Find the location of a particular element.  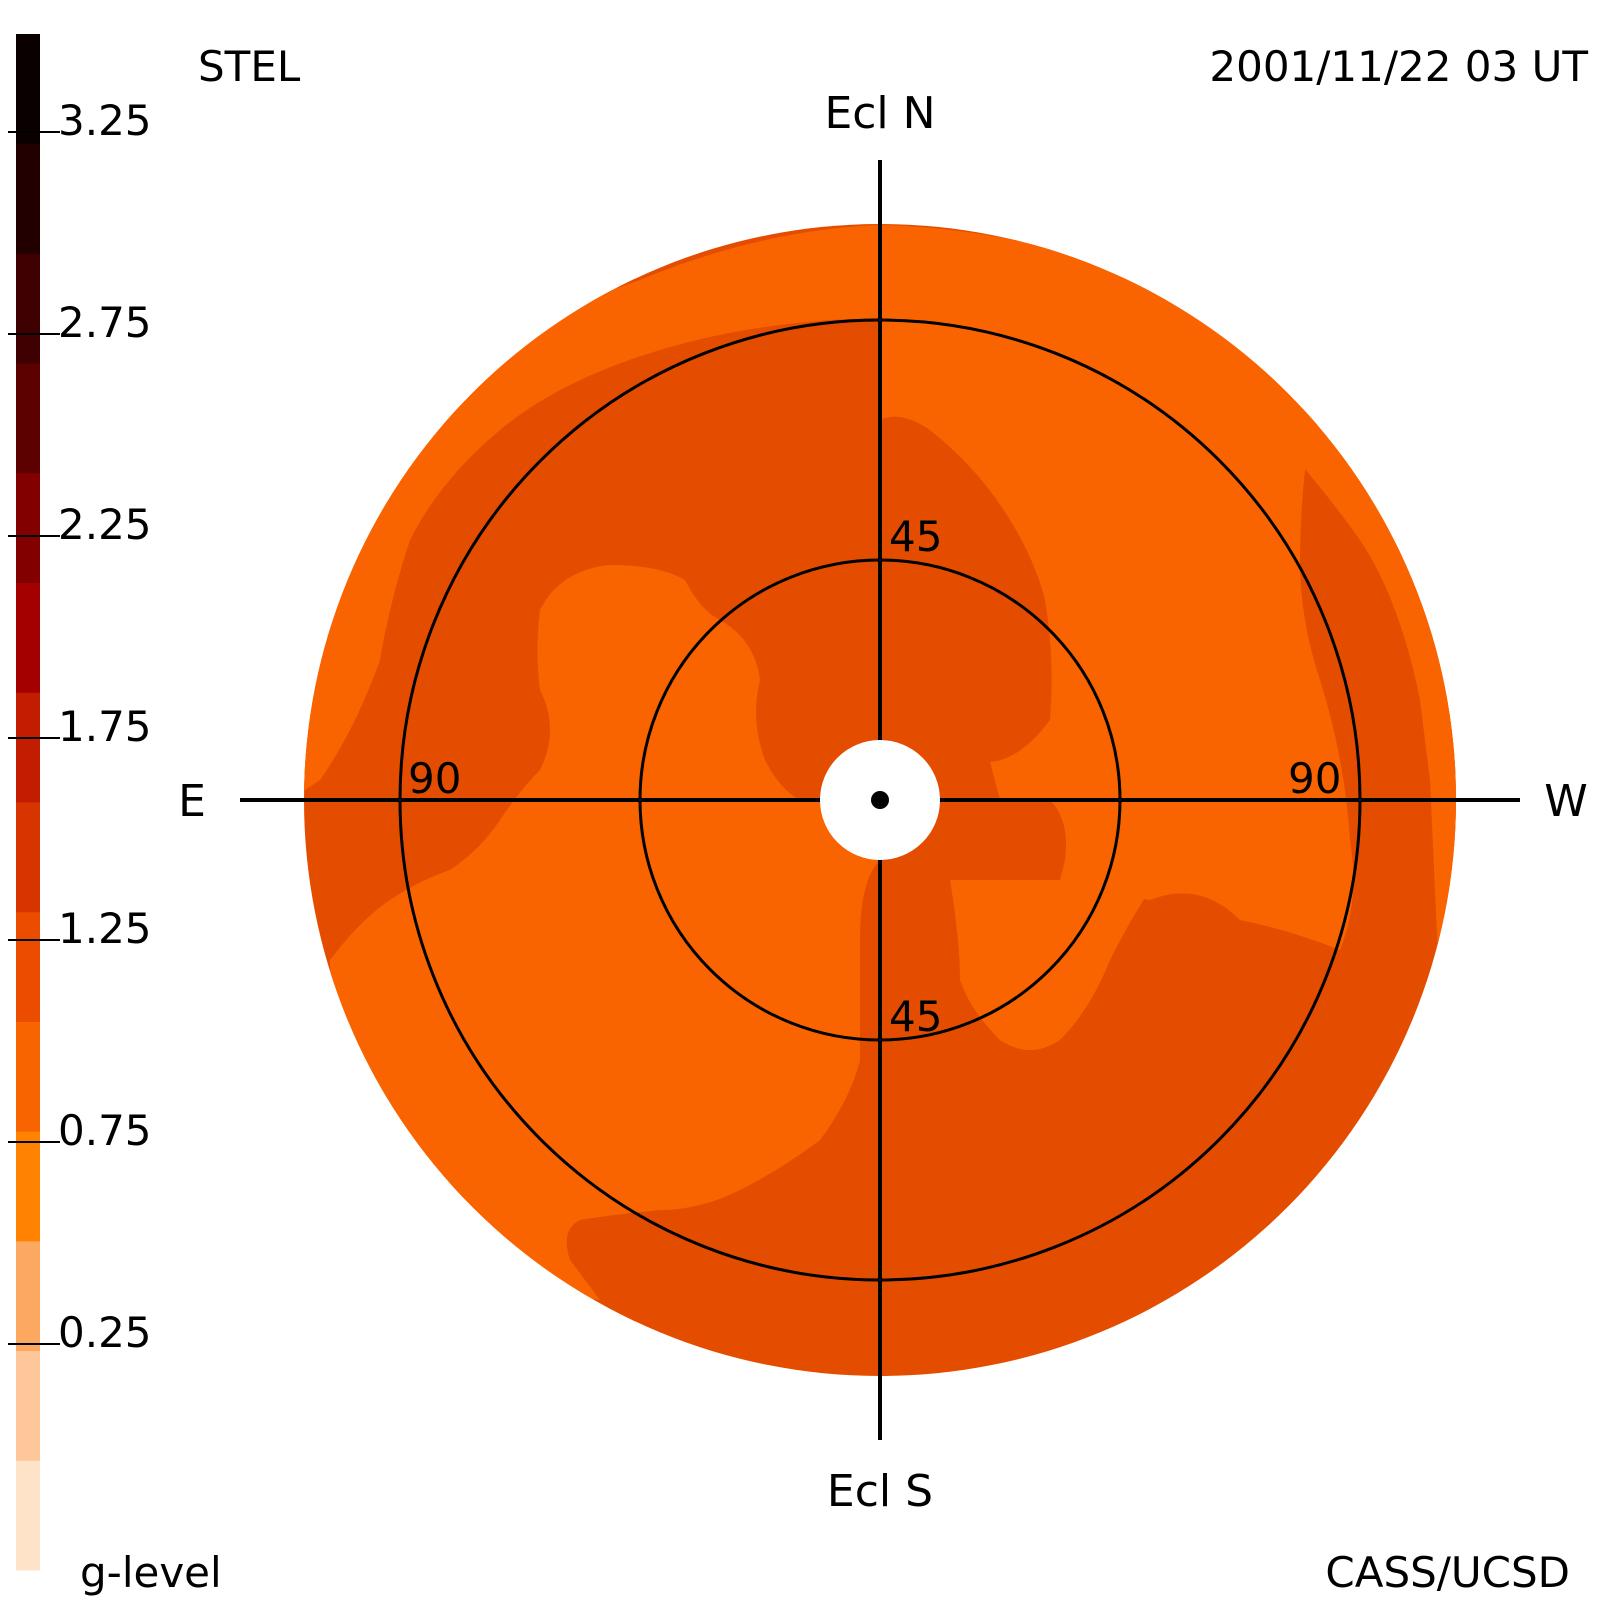

colorbar is located at coordinates (34, 802).